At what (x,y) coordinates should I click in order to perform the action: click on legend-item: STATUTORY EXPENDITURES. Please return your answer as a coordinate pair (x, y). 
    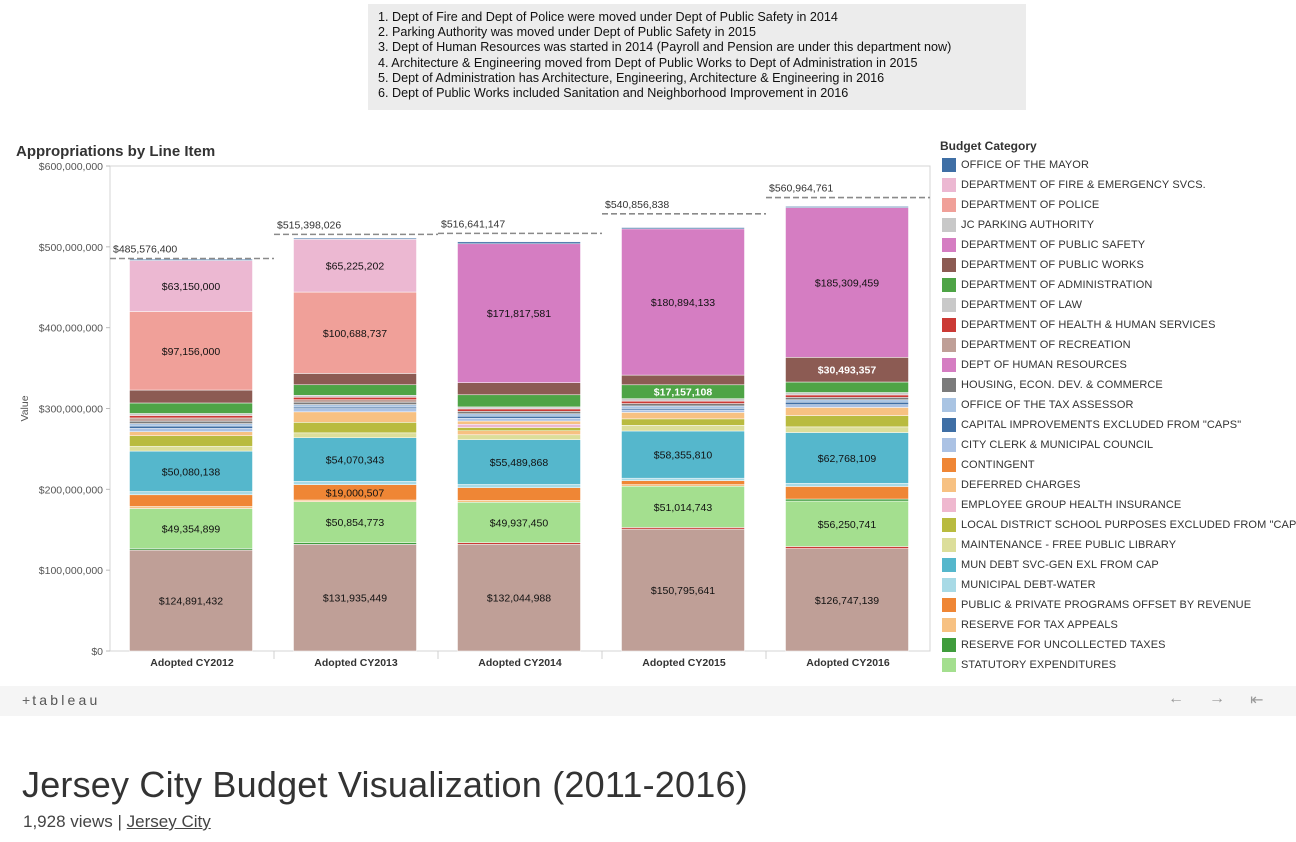
    Looking at the image, I should click on (1119, 666).